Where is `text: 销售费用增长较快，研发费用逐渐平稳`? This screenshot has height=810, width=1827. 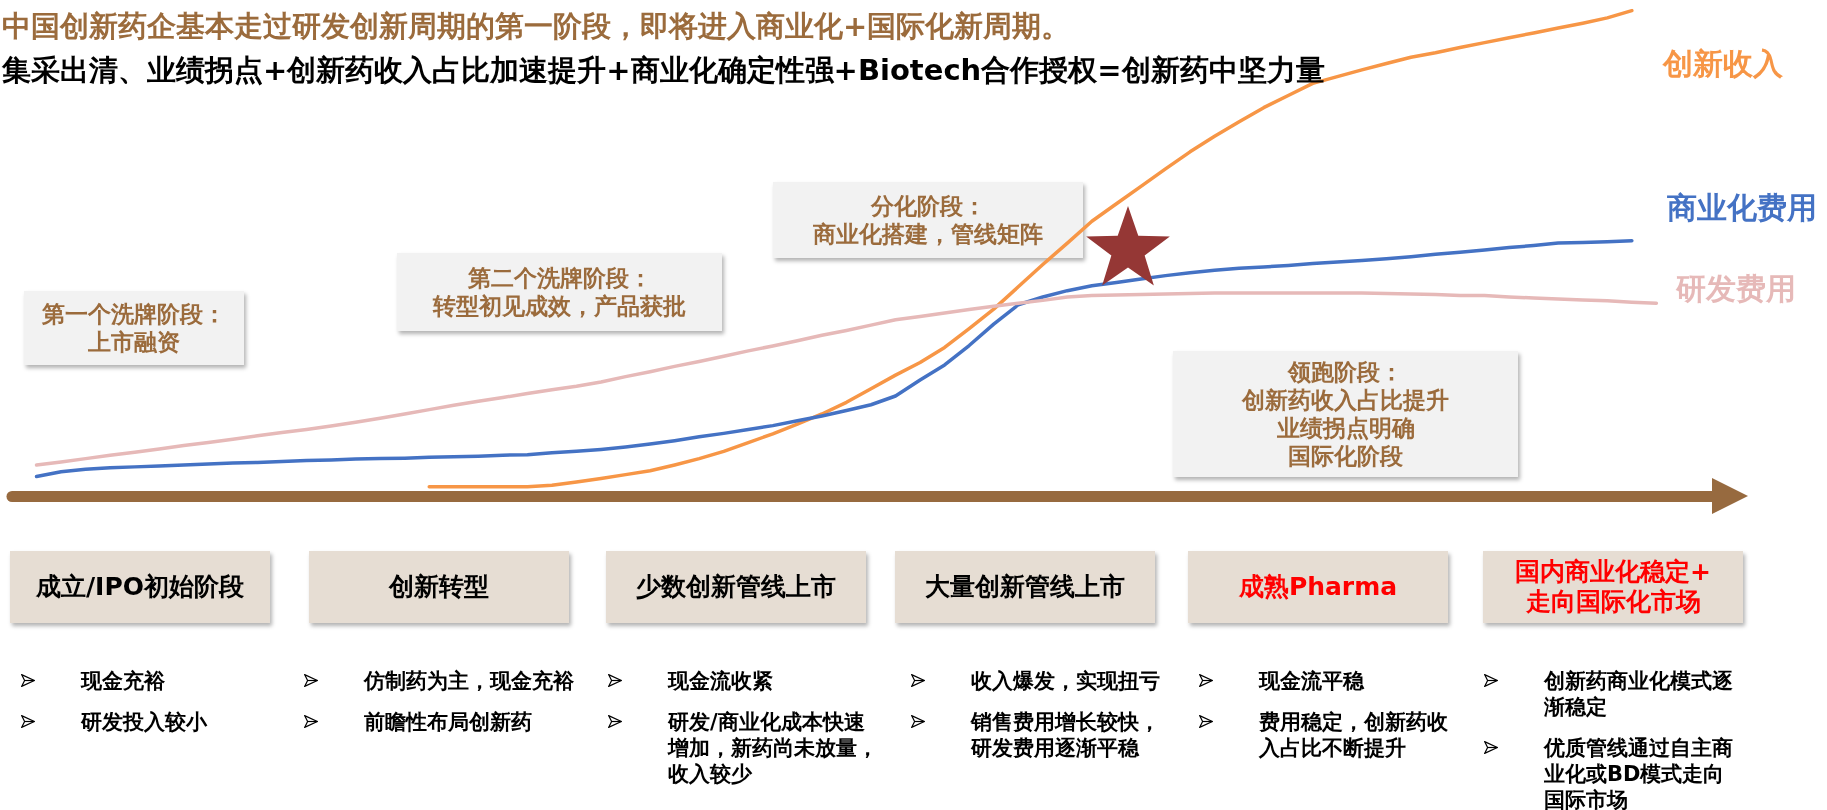 text: 销售费用增长较快，研发费用逐渐平稳 is located at coordinates (1066, 735).